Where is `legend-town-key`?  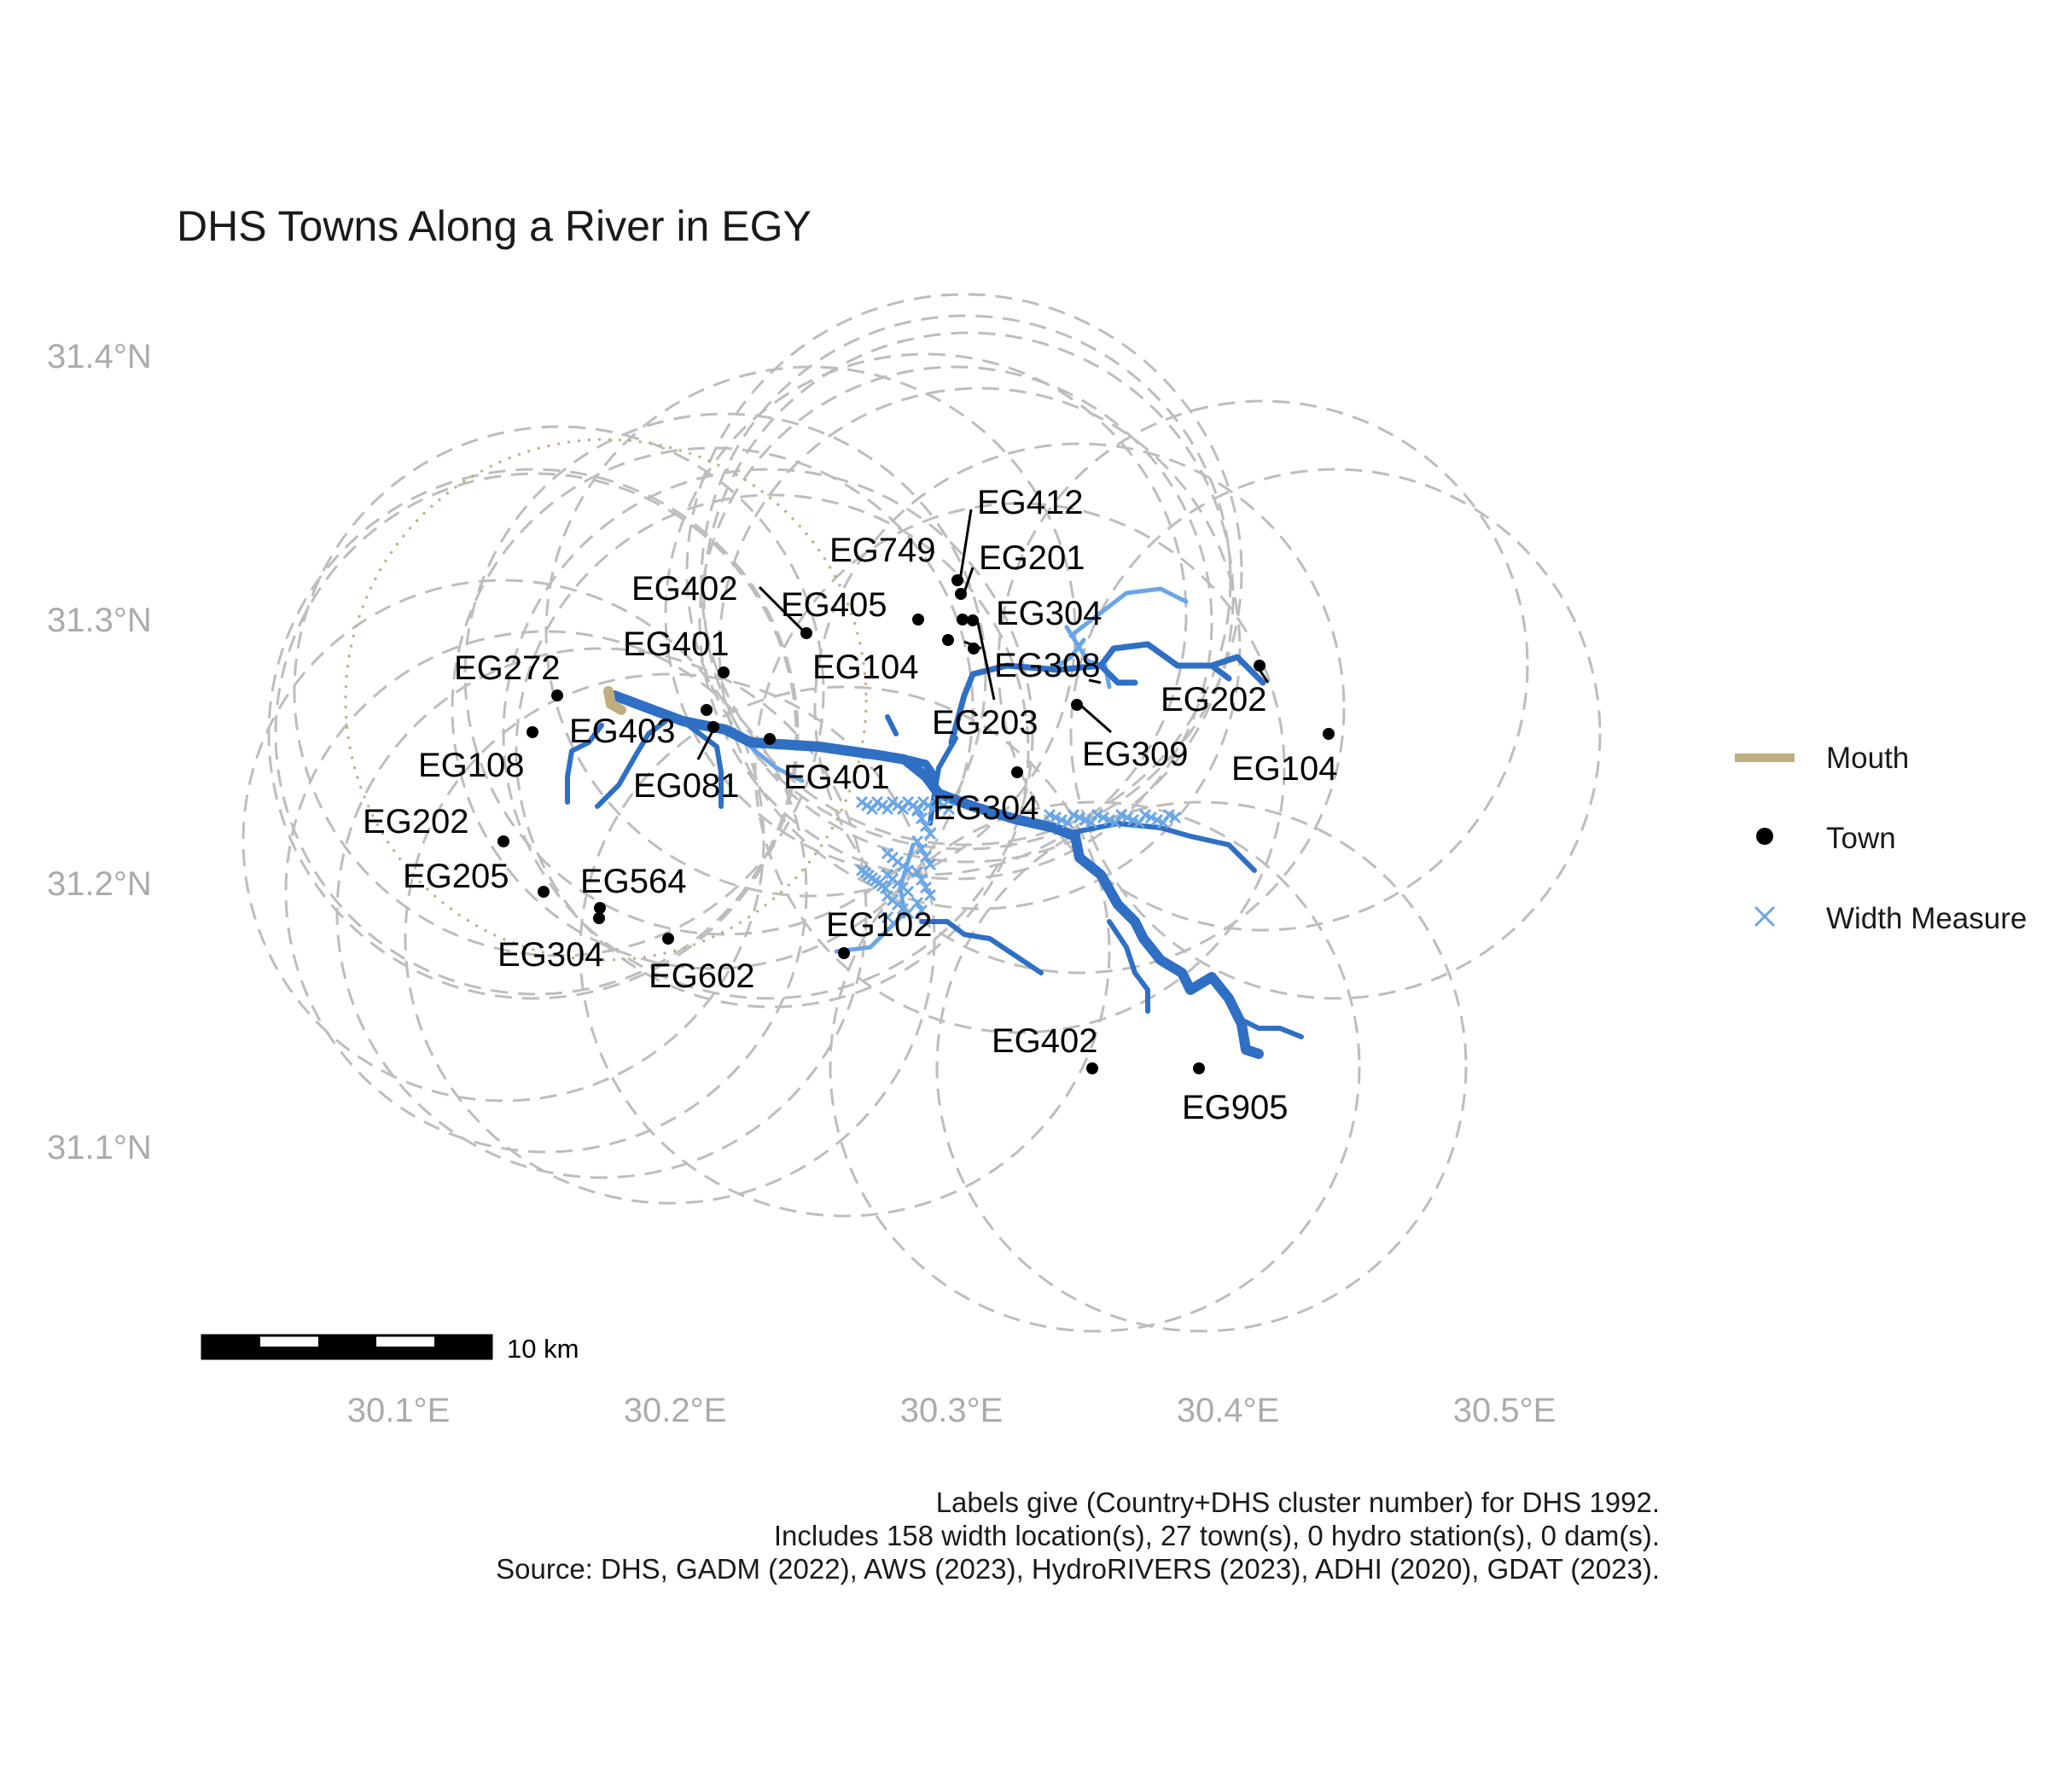
legend-town-key is located at coordinates (1764, 836).